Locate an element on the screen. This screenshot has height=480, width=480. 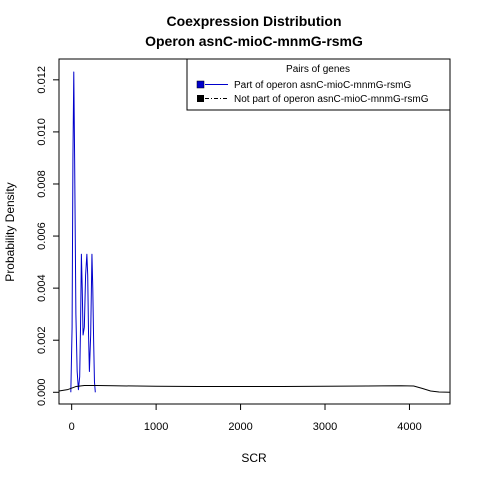
legend-title: Pairs of genes is located at coordinates (318, 69).